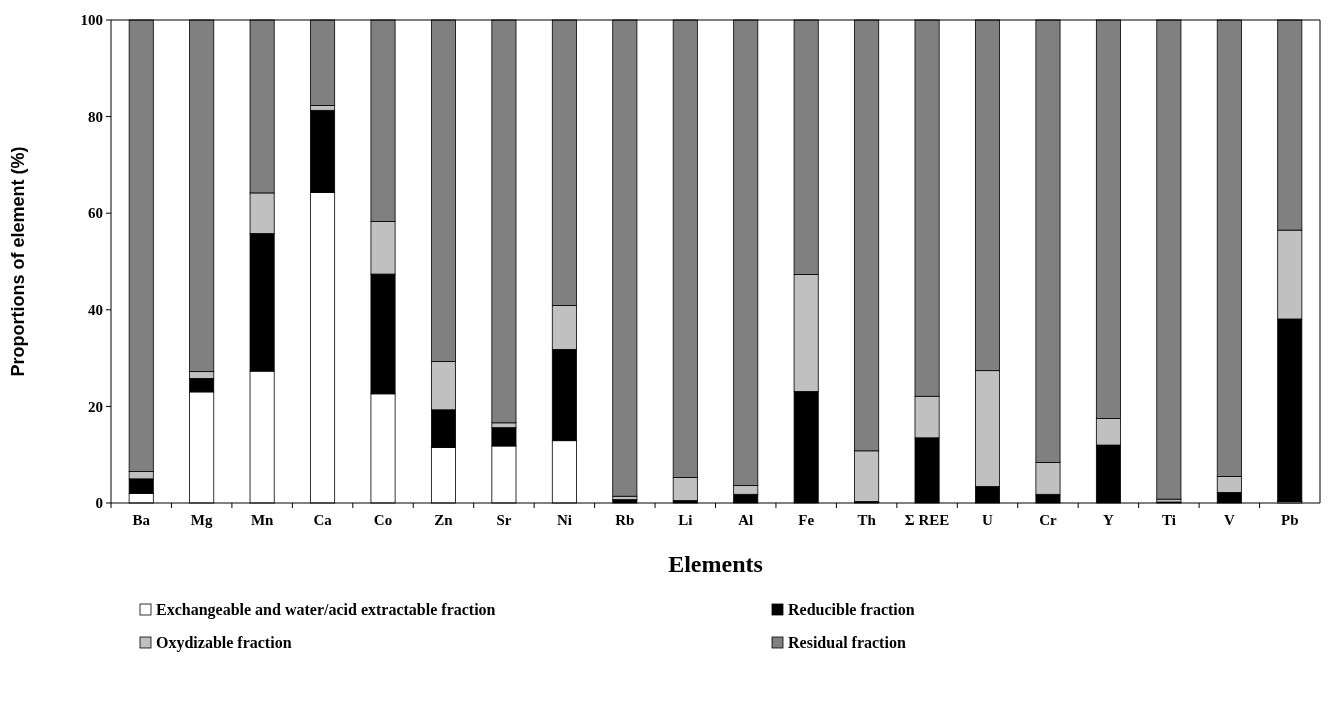 The image size is (1337, 713). Describe the element at coordinates (262, 520) in the screenshot. I see `x-tick-label: Mn` at that location.